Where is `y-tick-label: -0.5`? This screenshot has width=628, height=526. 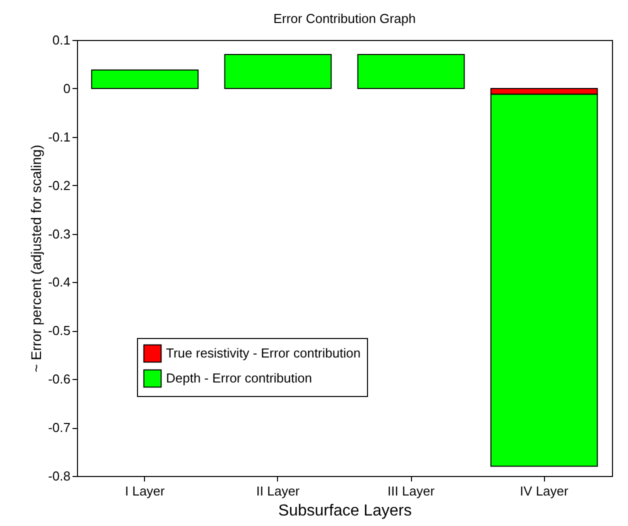
y-tick-label: -0.5 is located at coordinates (59, 330).